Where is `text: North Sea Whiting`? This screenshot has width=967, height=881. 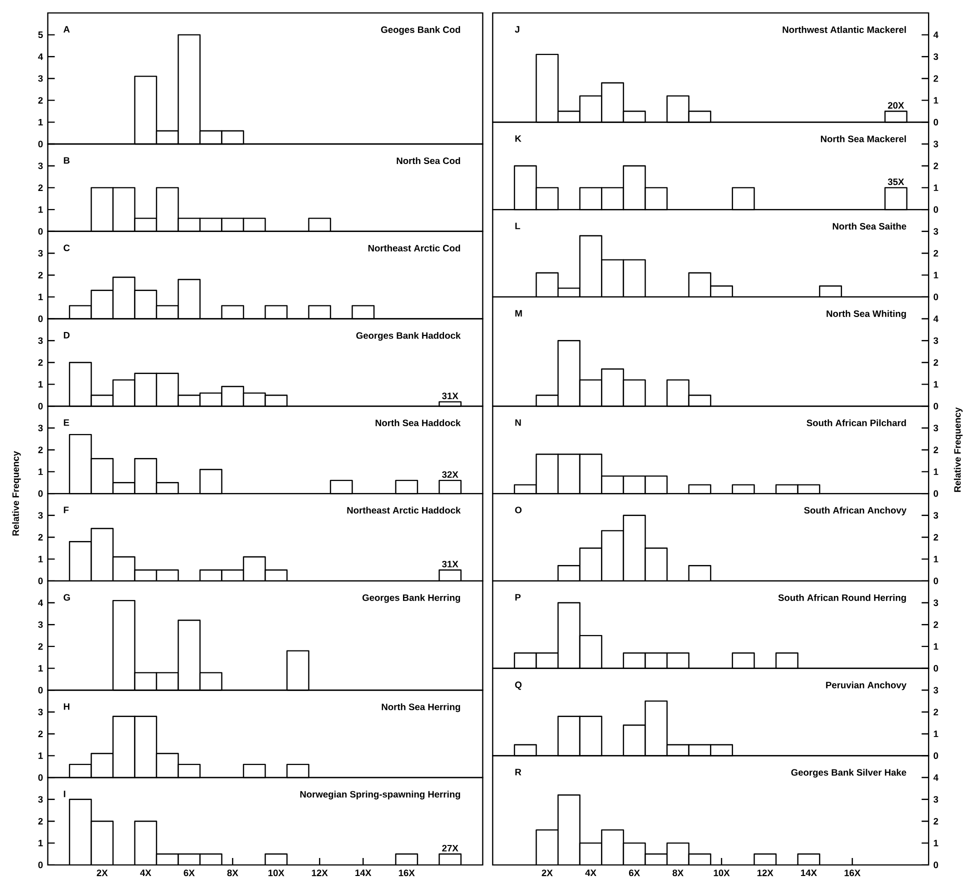
text: North Sea Whiting is located at coordinates (866, 315).